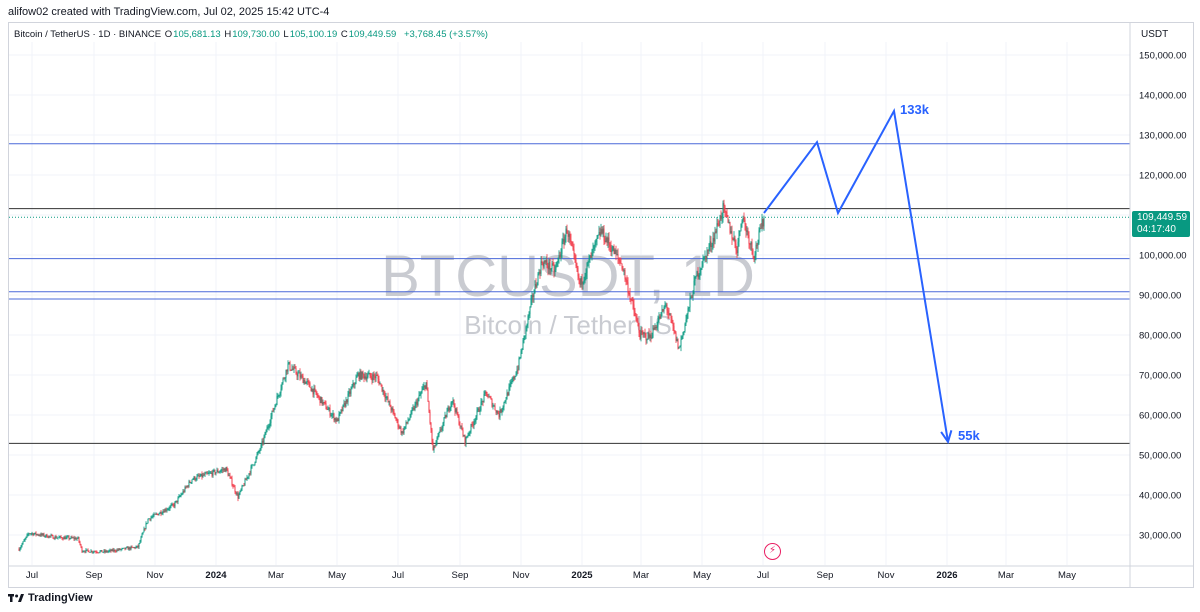  What do you see at coordinates (772, 551) in the screenshot?
I see `lightning-icon: ⚡` at bounding box center [772, 551].